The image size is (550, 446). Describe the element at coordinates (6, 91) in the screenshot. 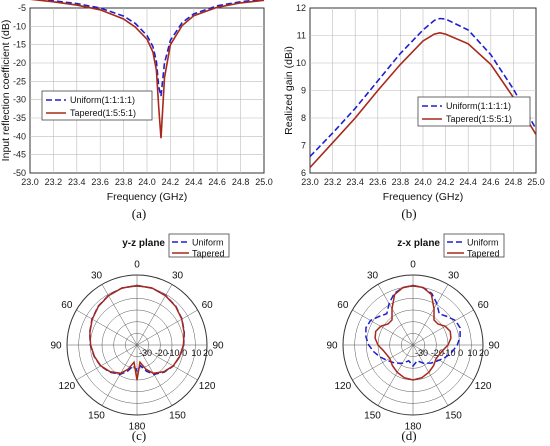

I see `y-axis-label: Input reflection coefficient (dB)` at that location.